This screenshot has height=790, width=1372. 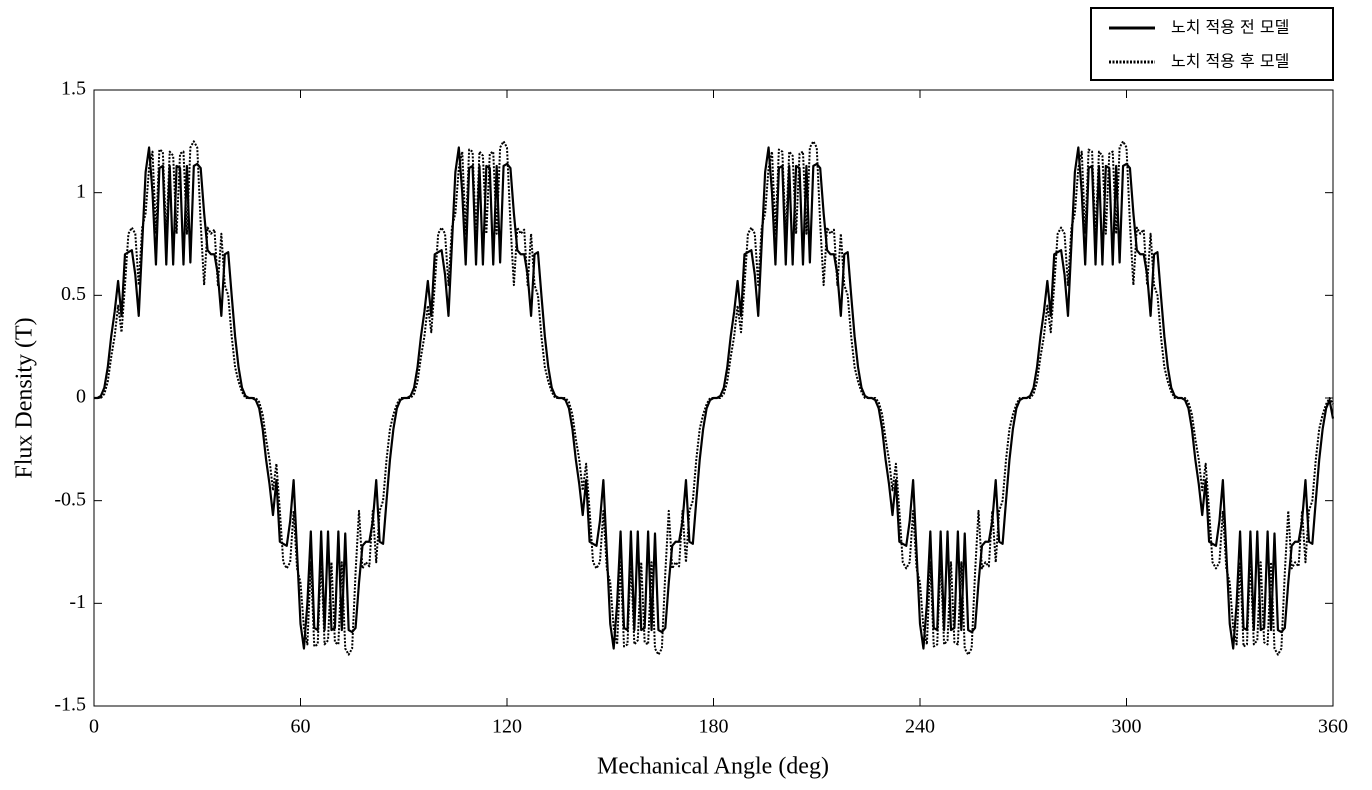 I want to click on x-tick-label: 120, so click(x=507, y=727).